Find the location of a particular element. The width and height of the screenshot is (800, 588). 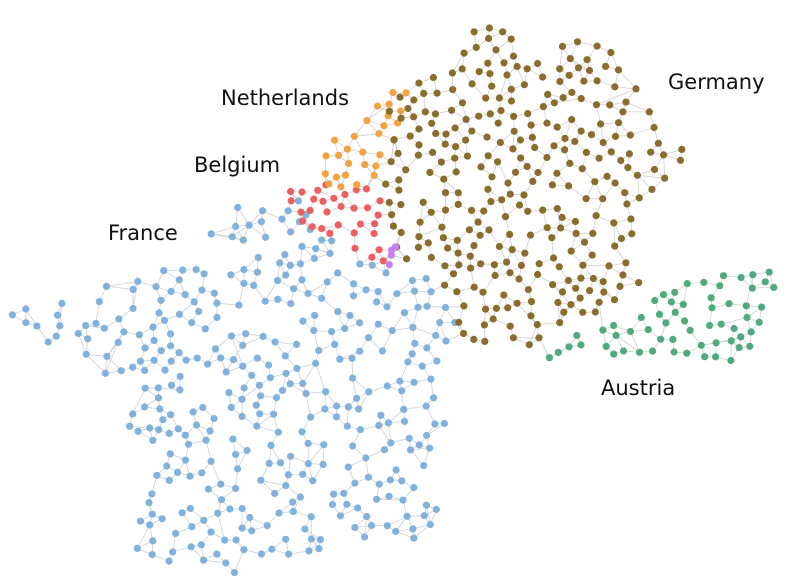

label-belgium: Belgium is located at coordinates (237, 165).